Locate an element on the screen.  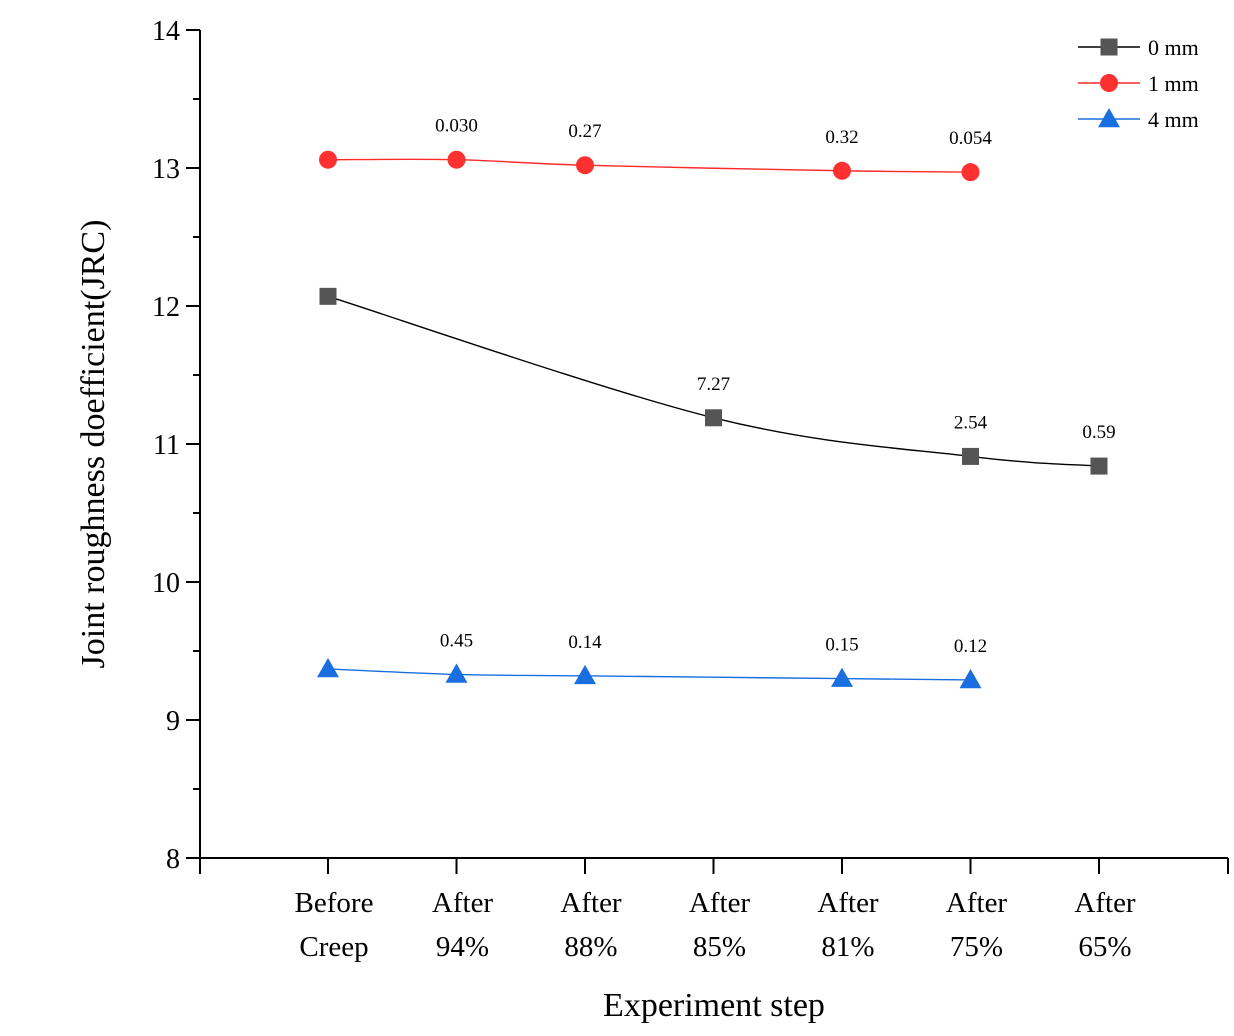
data-label: 2.54 is located at coordinates (971, 422).